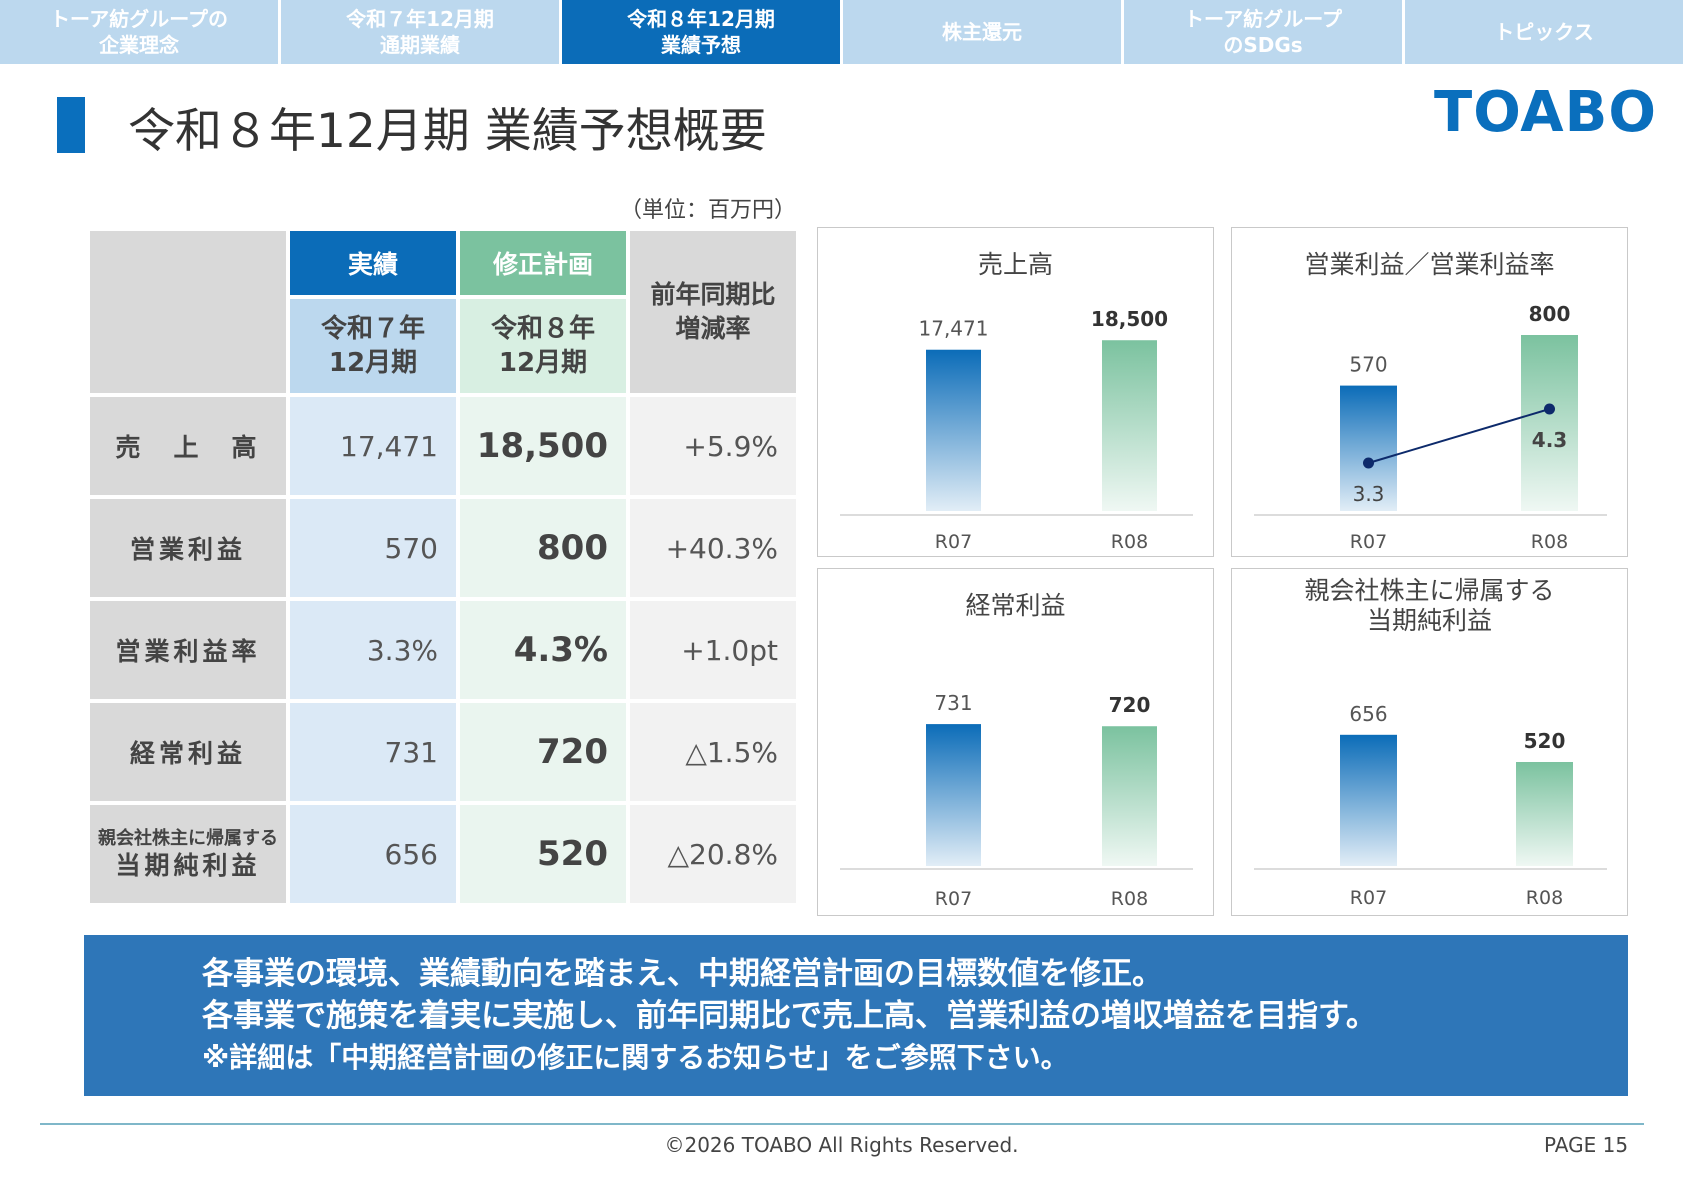 This screenshot has width=1683, height=1190. I want to click on tab-topics: トピックス, so click(1544, 32).